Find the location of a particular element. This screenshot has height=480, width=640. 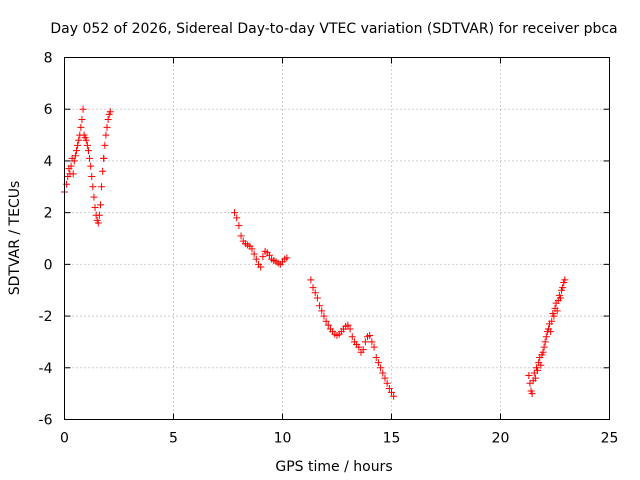

y-tick-label: 8 is located at coordinates (48, 59).